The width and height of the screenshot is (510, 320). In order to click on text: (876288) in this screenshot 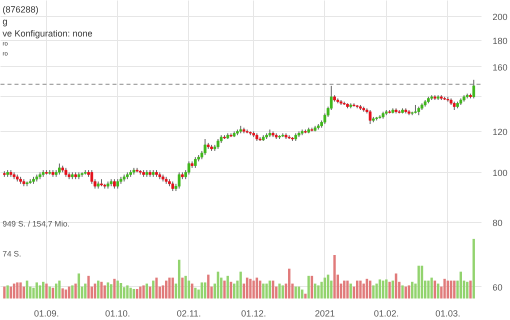, I will do `click(20, 9)`.